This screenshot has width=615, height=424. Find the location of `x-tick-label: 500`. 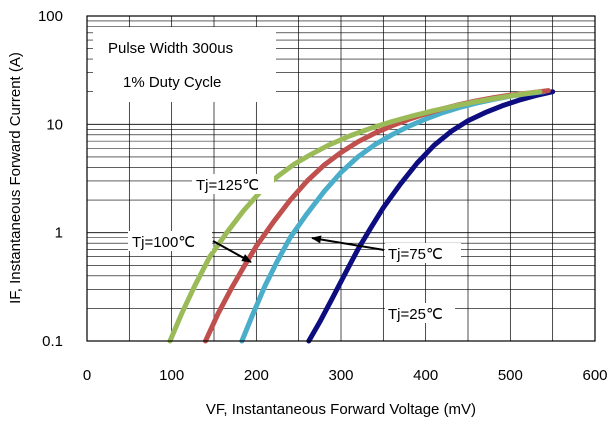

x-tick-label: 500 is located at coordinates (510, 375).